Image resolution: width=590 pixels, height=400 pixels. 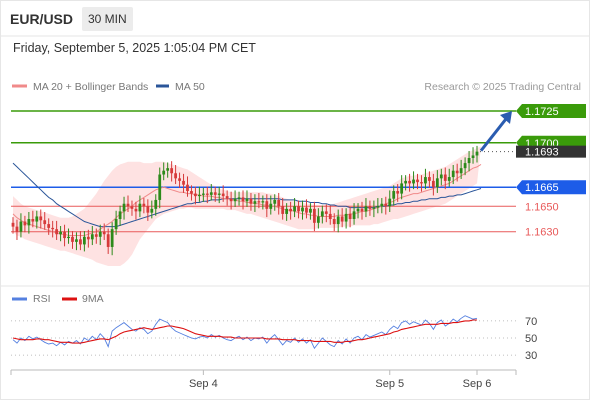 I want to click on rsi-legend-swatch, so click(x=19, y=299).